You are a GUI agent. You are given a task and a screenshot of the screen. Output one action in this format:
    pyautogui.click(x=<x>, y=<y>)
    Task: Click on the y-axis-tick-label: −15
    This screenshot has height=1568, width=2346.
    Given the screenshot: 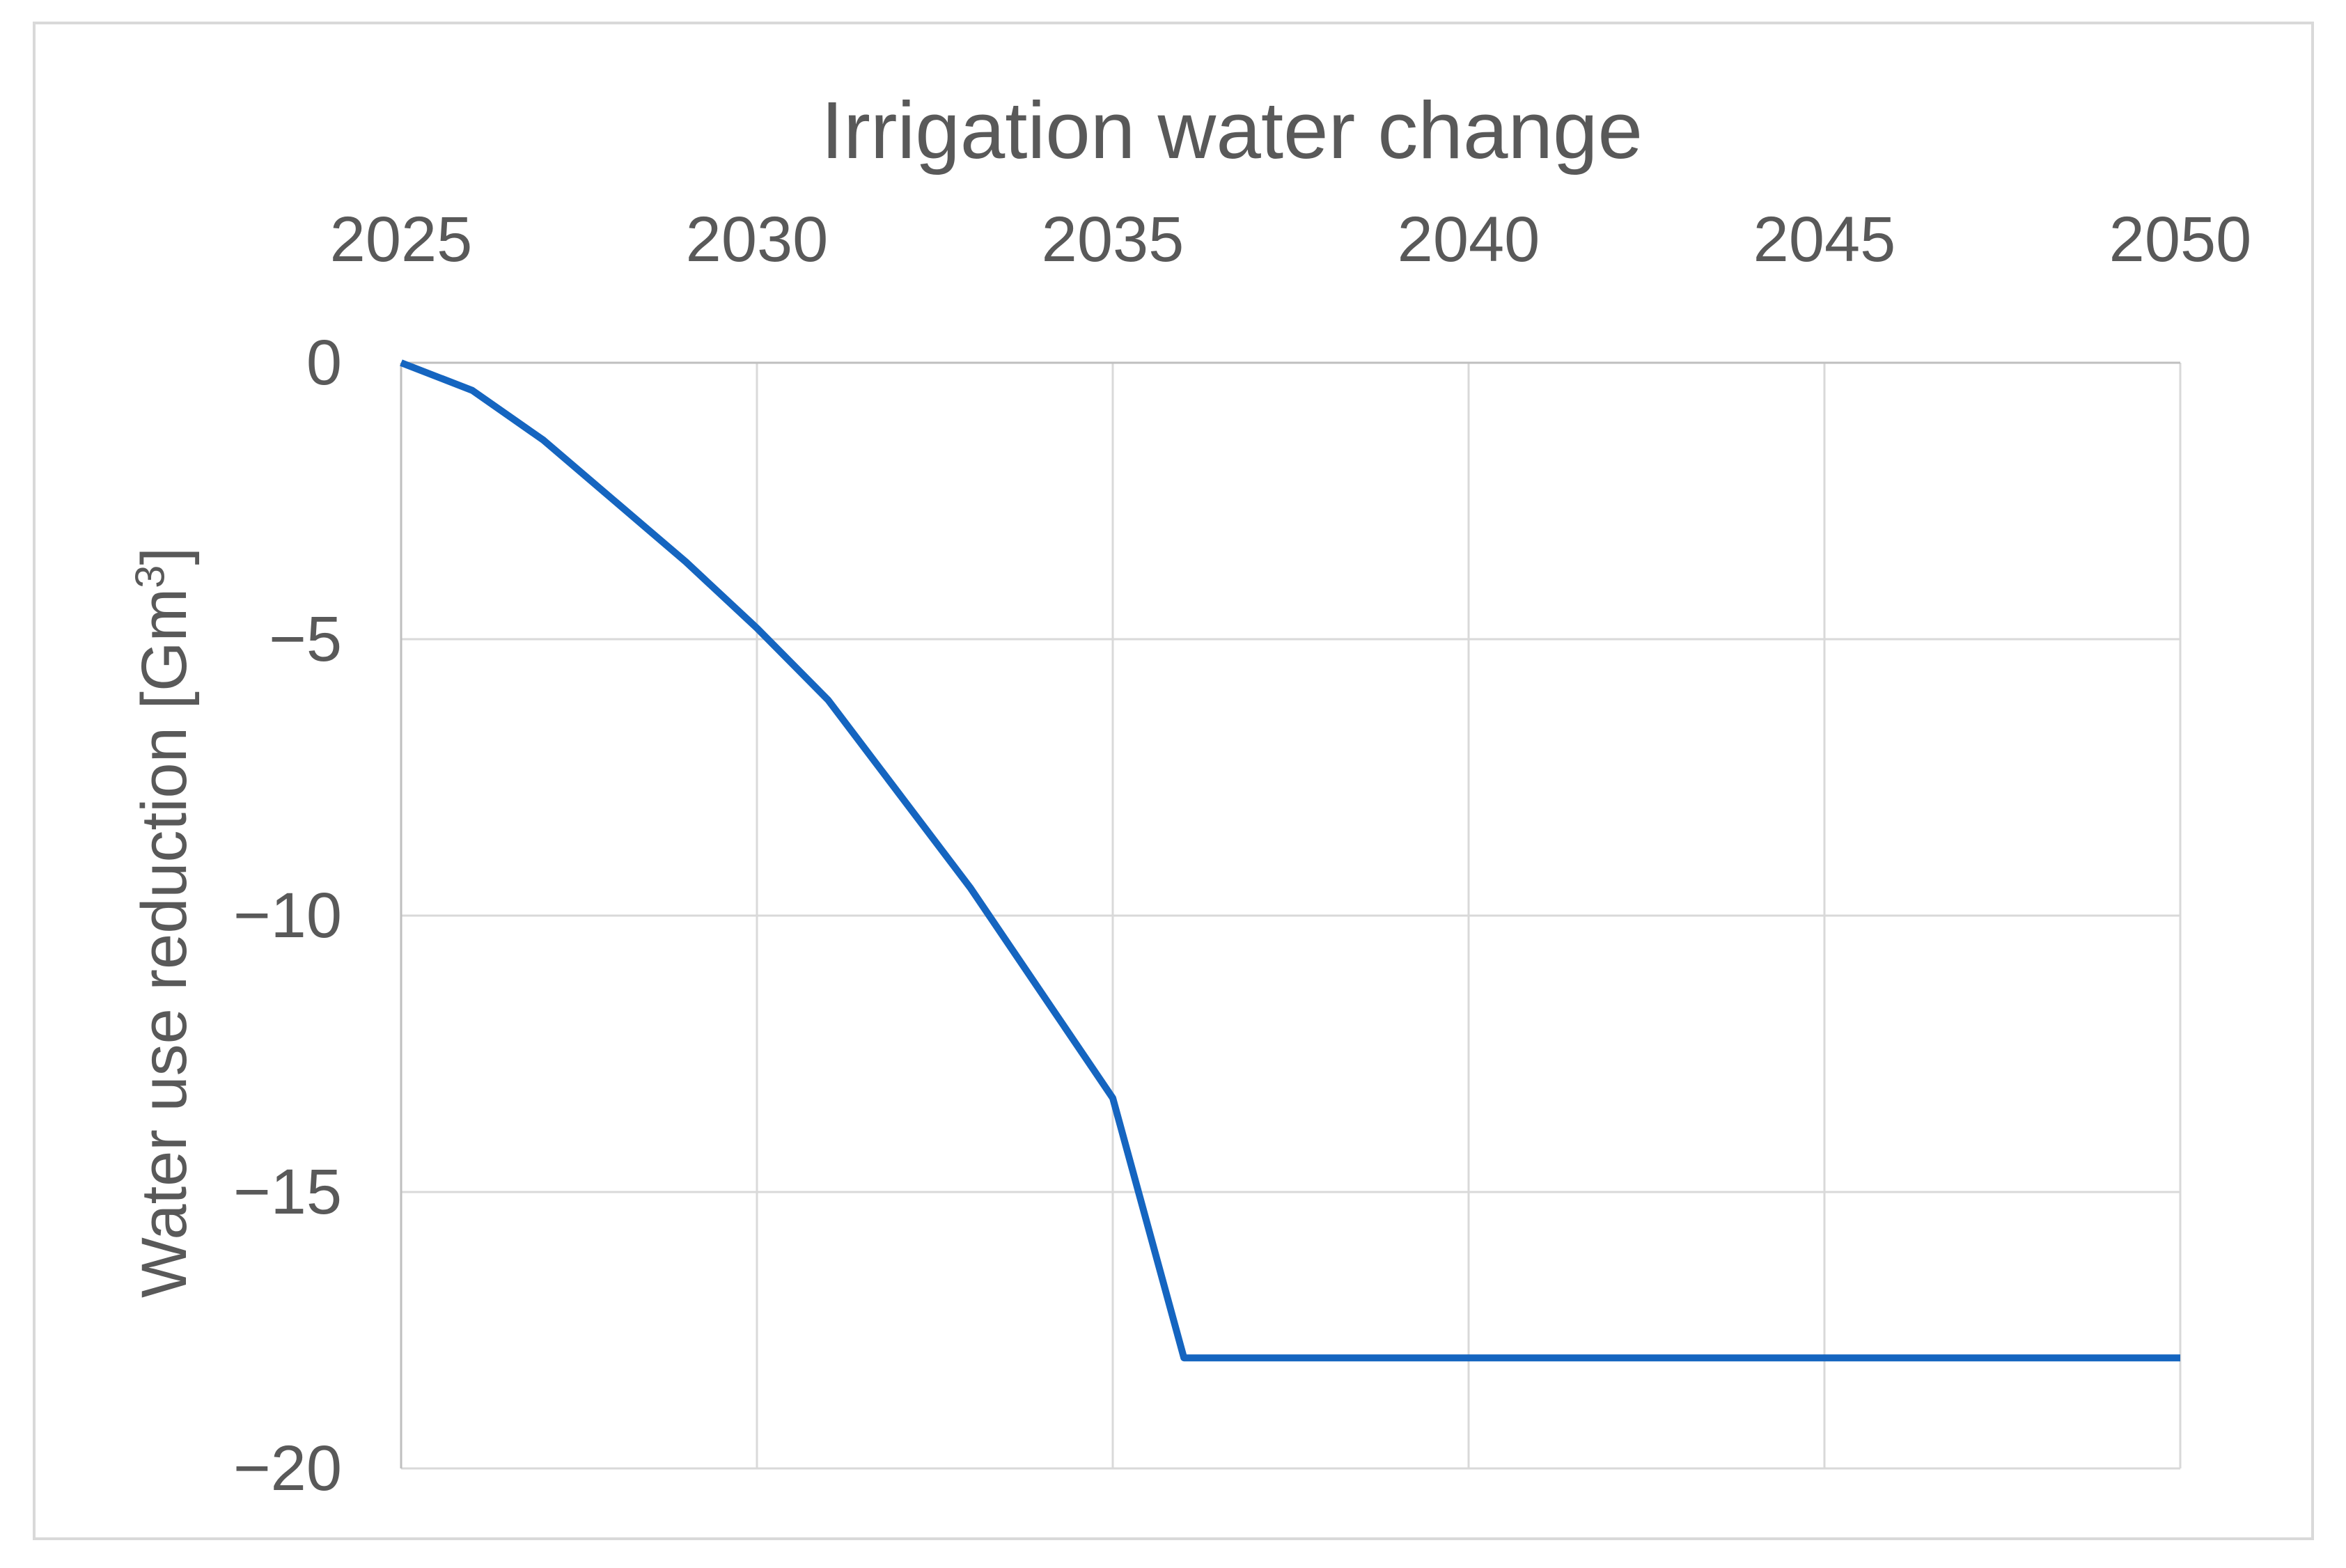 What is the action you would take?
    pyautogui.click(x=287, y=1192)
    